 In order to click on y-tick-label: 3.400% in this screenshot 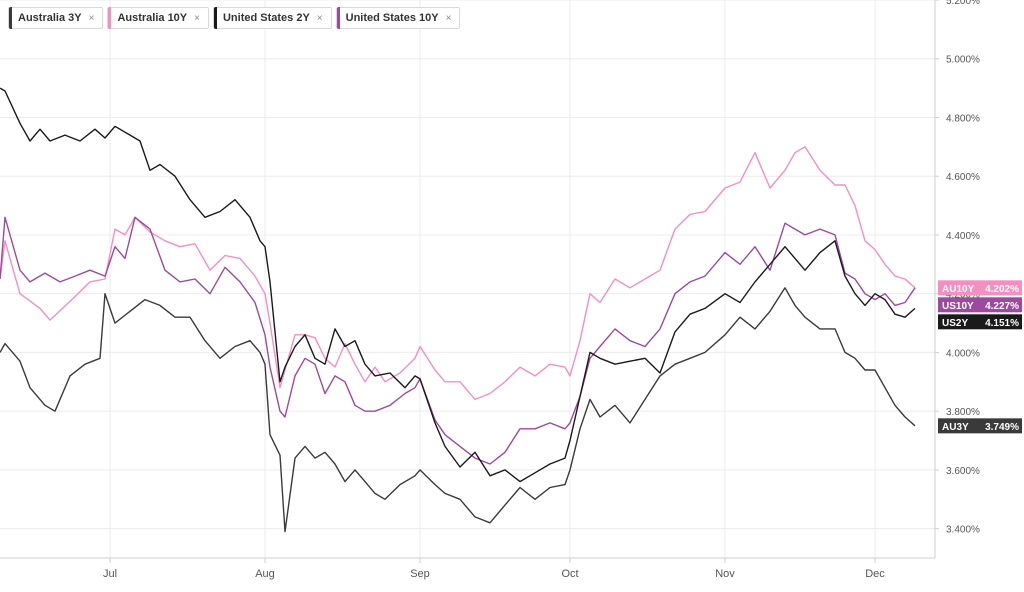, I will do `click(963, 530)`.